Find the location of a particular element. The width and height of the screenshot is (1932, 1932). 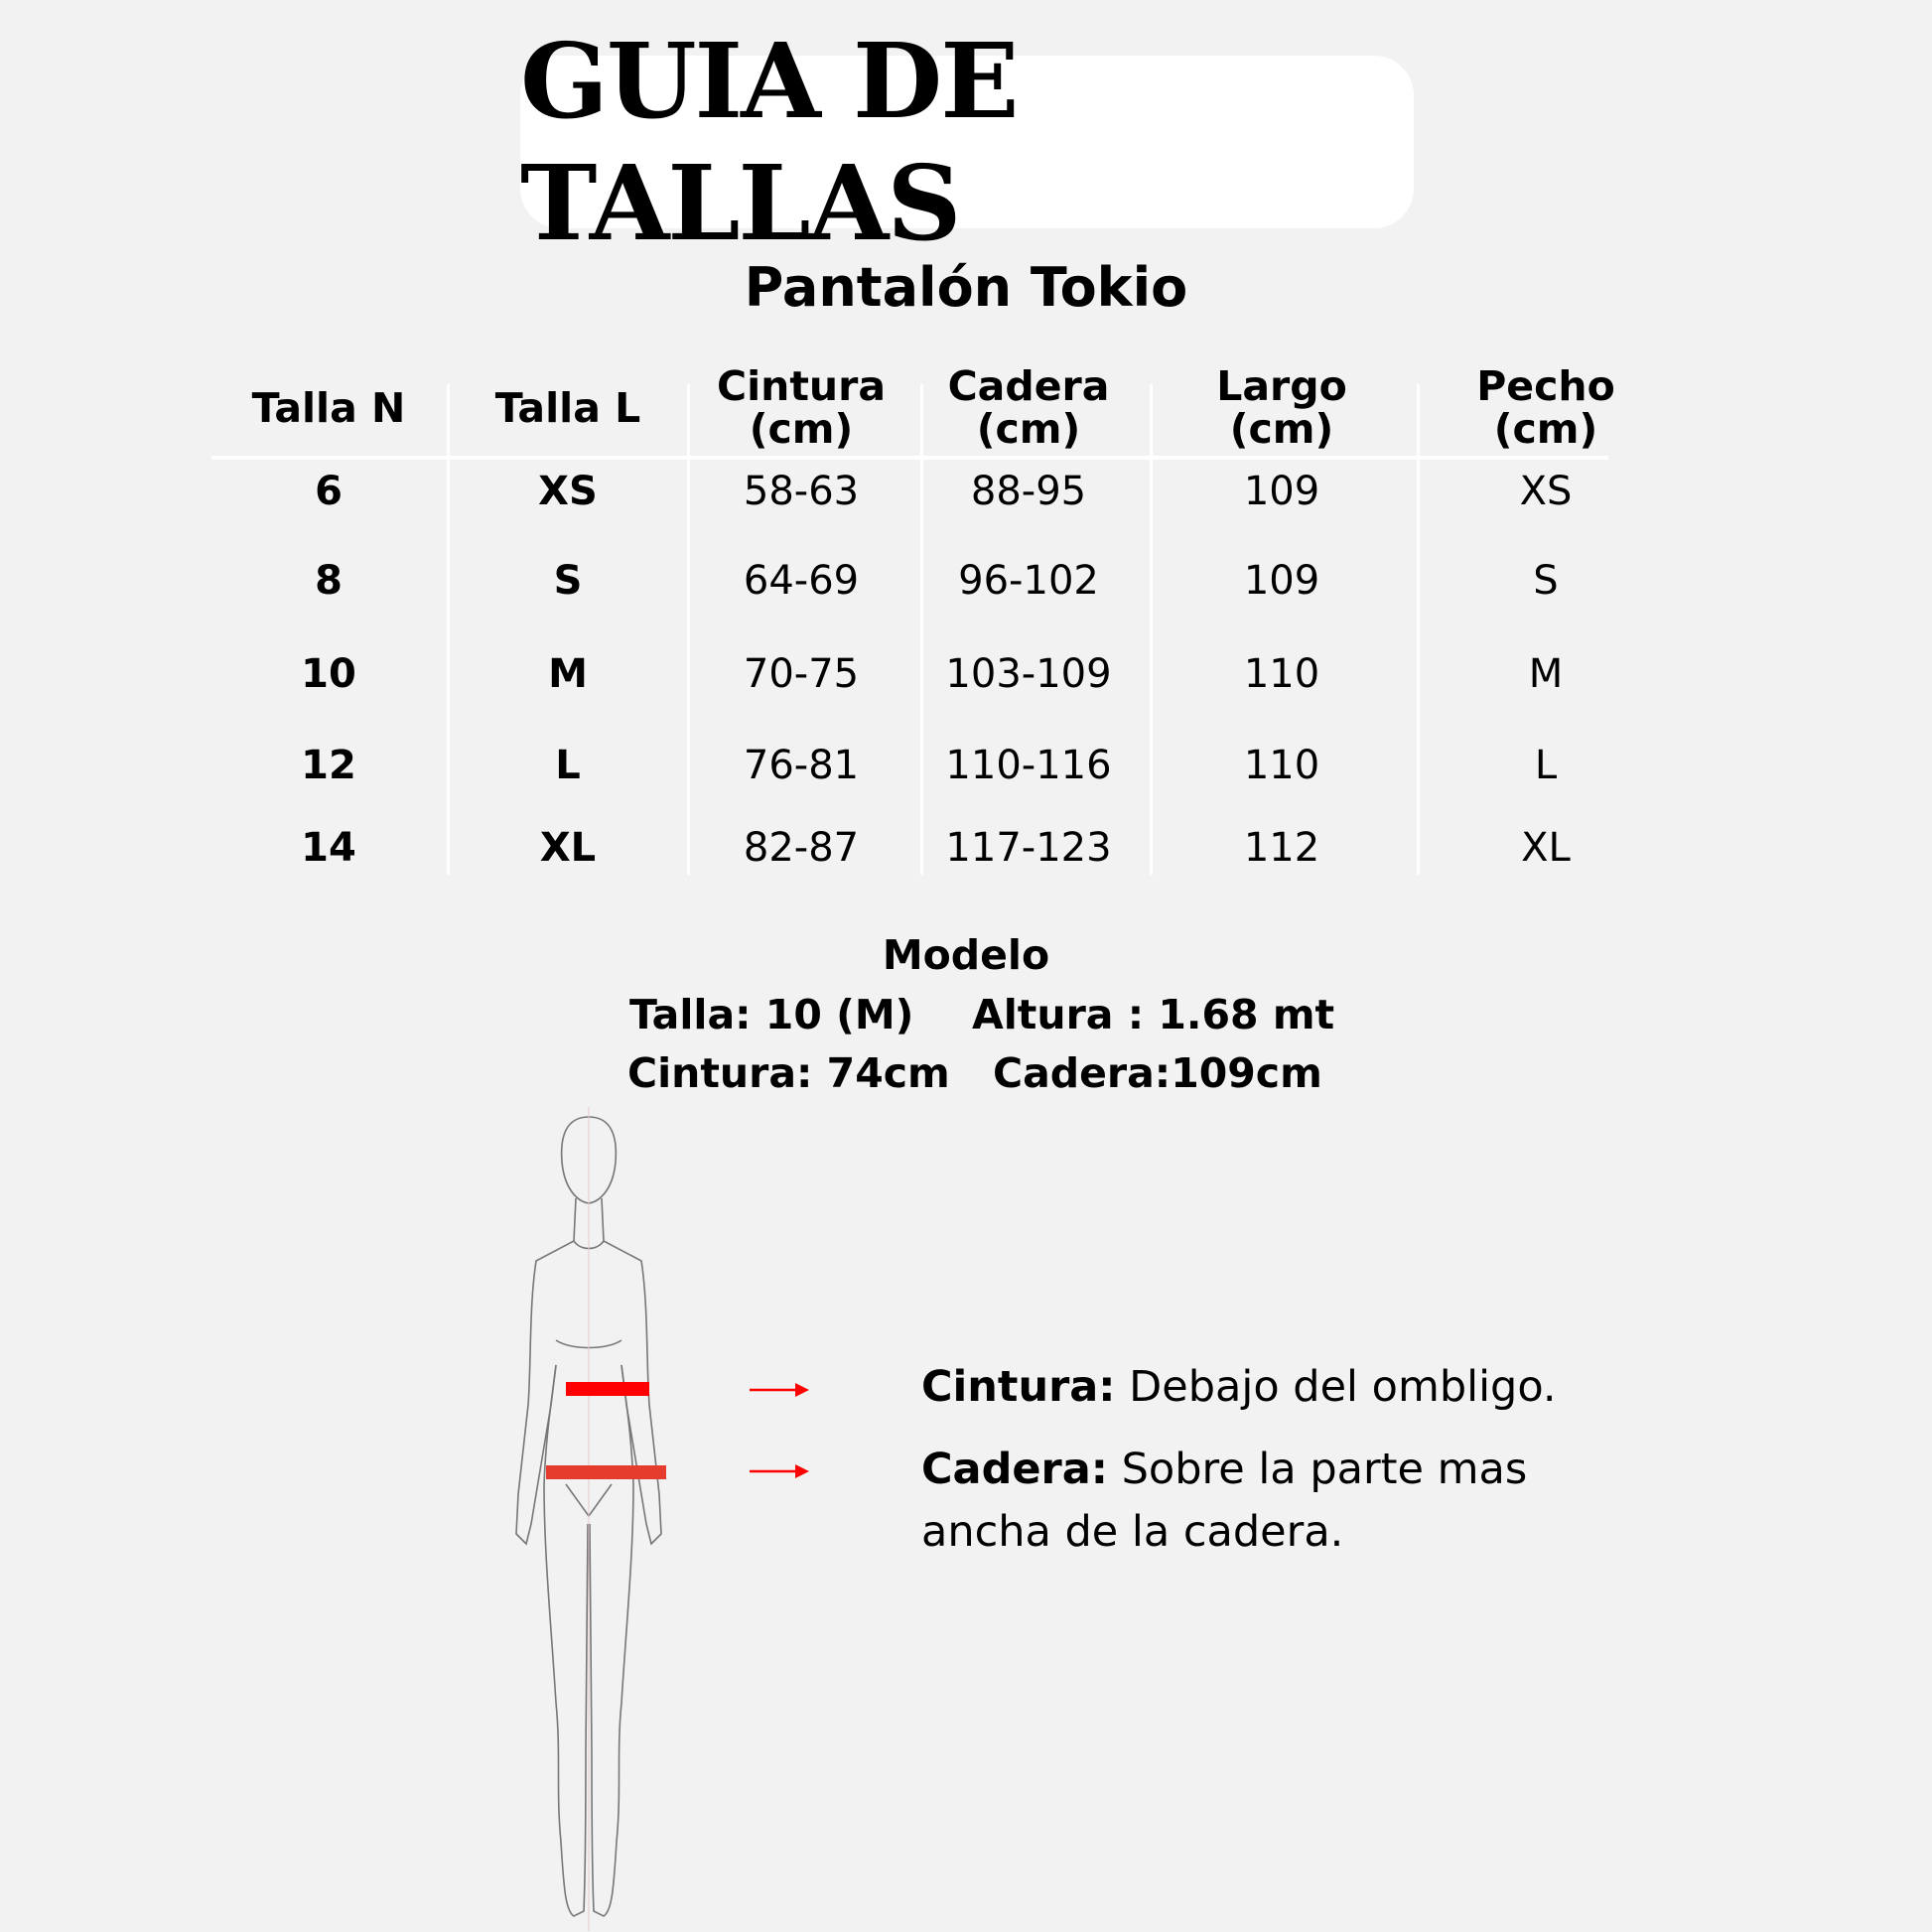

cell-talla-l: L is located at coordinates (568, 765).